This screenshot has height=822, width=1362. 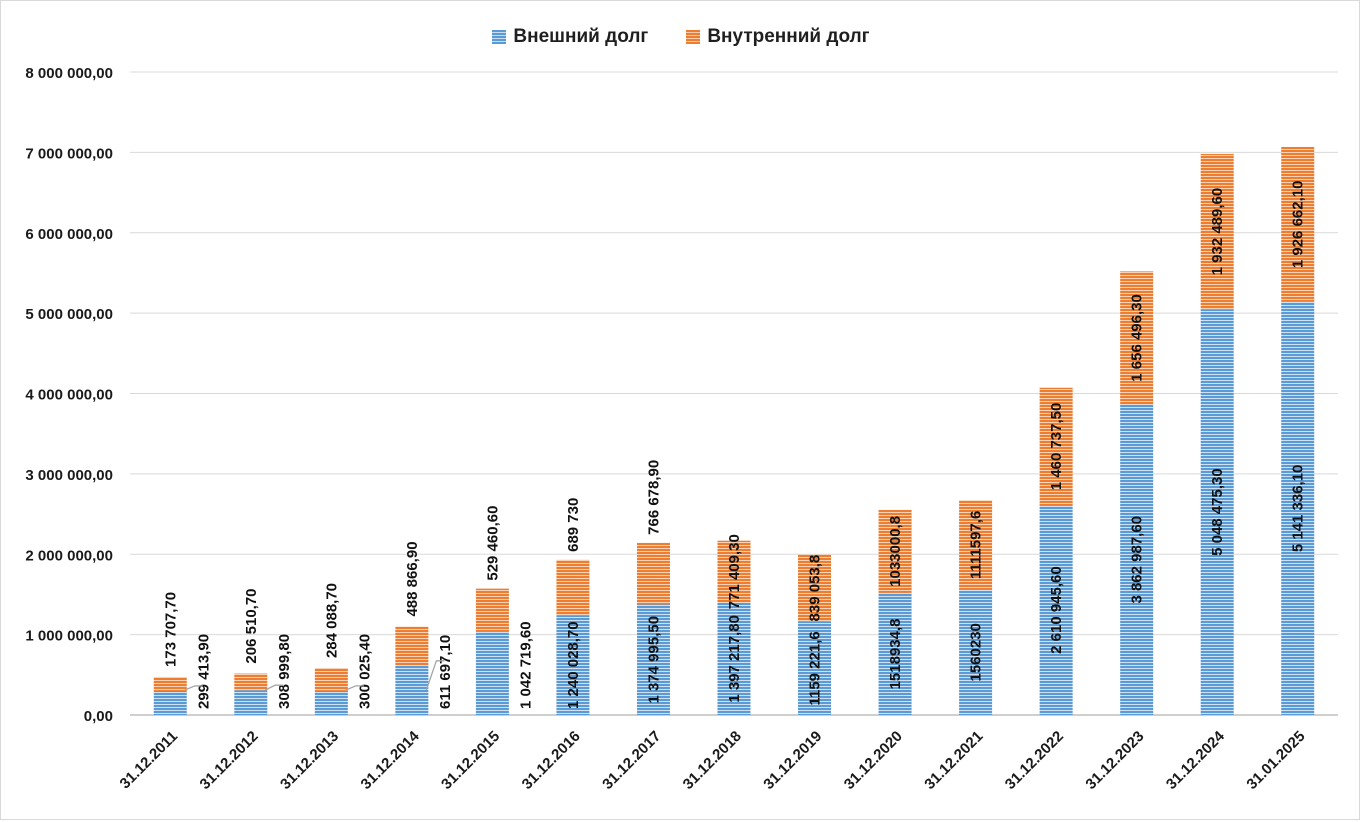 What do you see at coordinates (229, 760) in the screenshot?
I see `x-tick-label: 31.12.2012` at bounding box center [229, 760].